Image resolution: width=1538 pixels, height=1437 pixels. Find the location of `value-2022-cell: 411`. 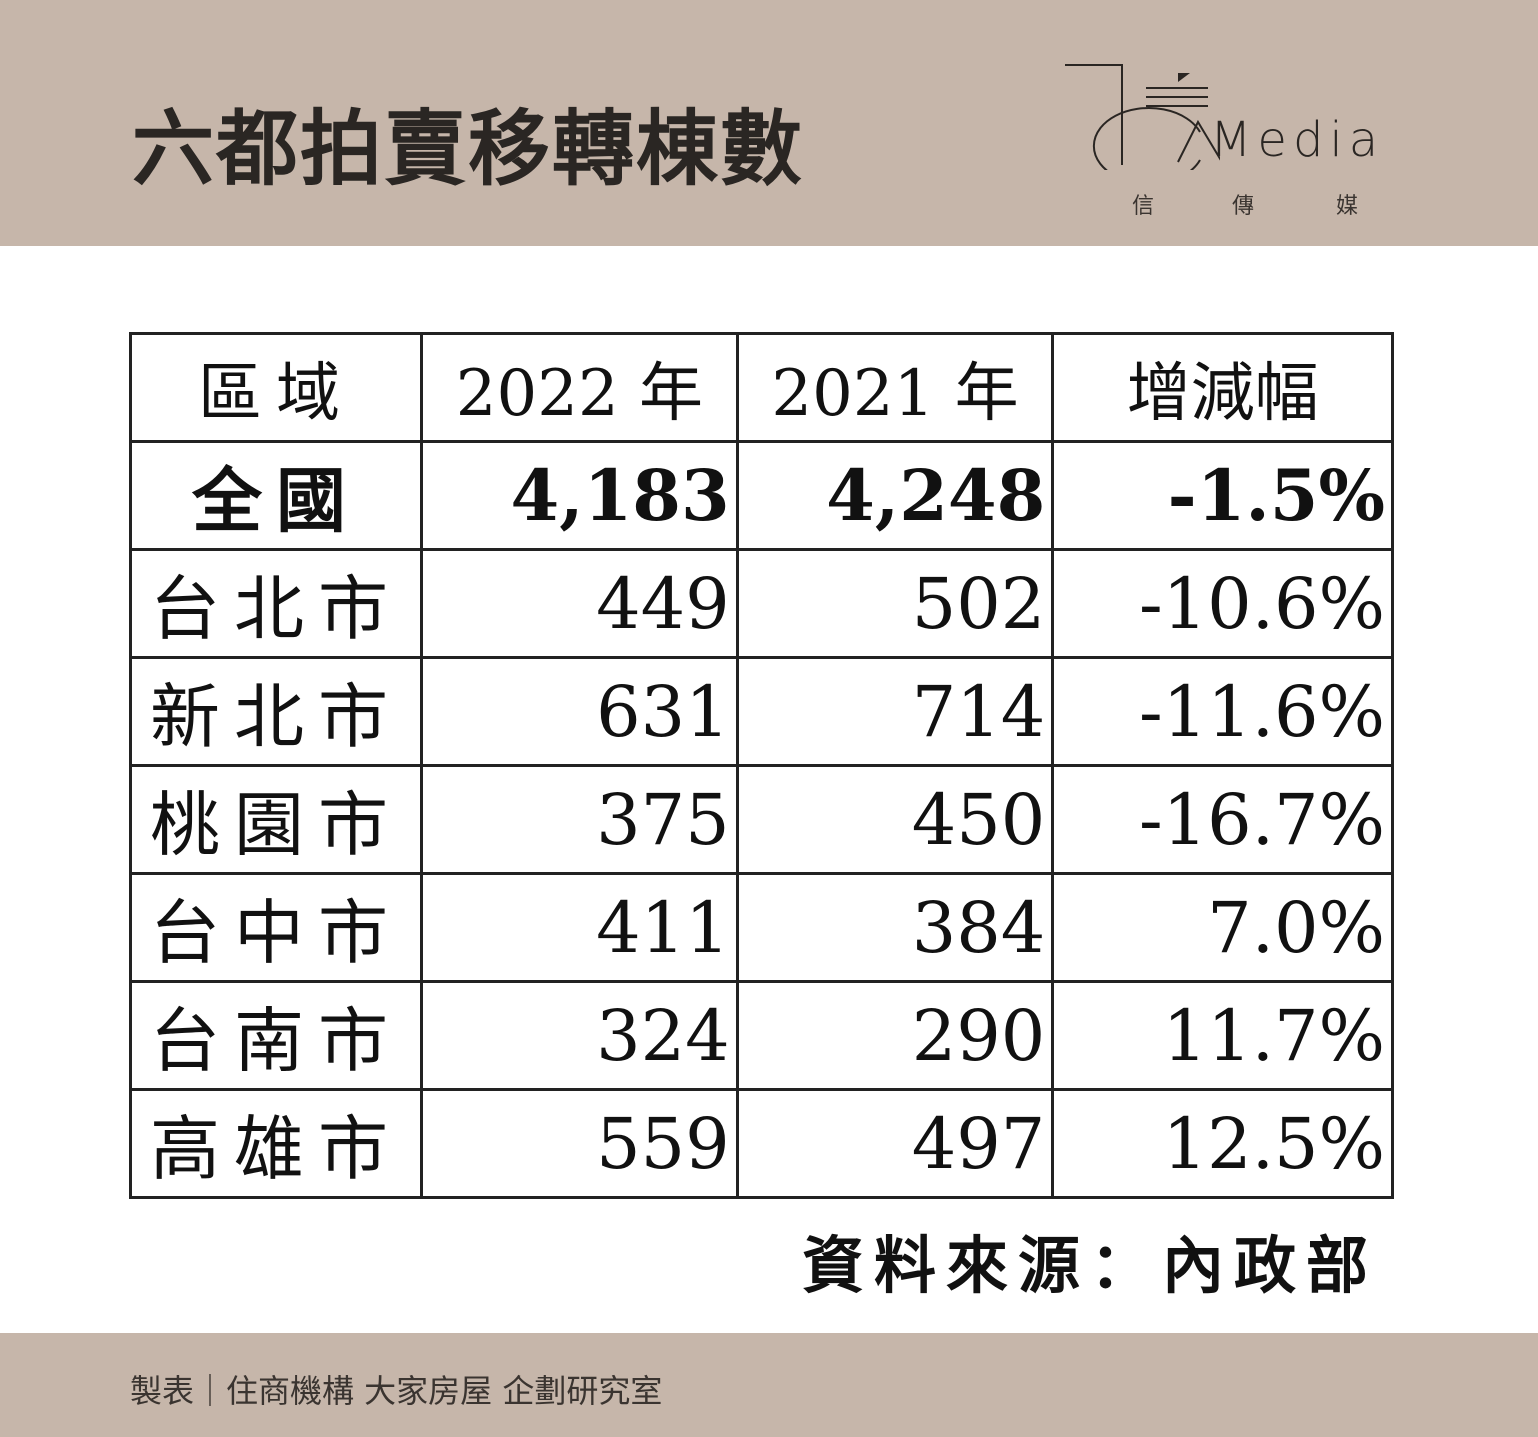

value-2022-cell: 411 is located at coordinates (579, 927).